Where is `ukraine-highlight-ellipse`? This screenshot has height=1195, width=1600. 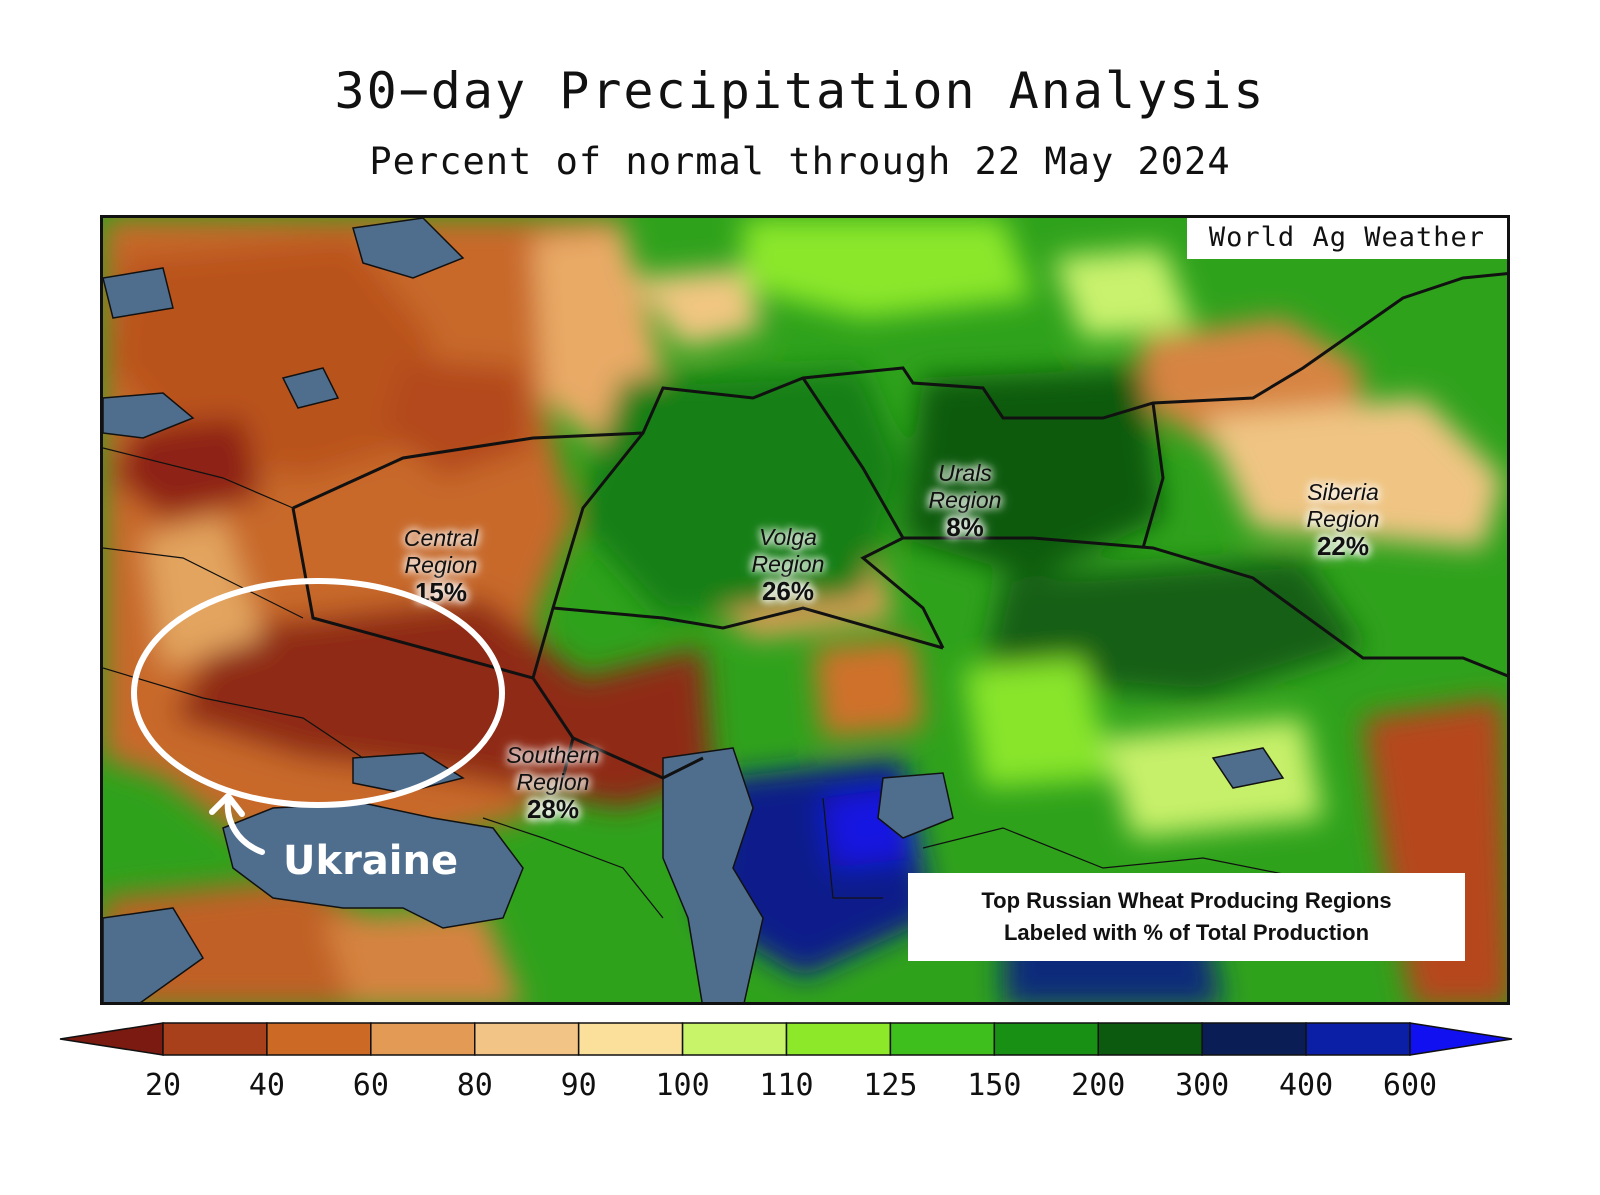 ukraine-highlight-ellipse is located at coordinates (318, 693).